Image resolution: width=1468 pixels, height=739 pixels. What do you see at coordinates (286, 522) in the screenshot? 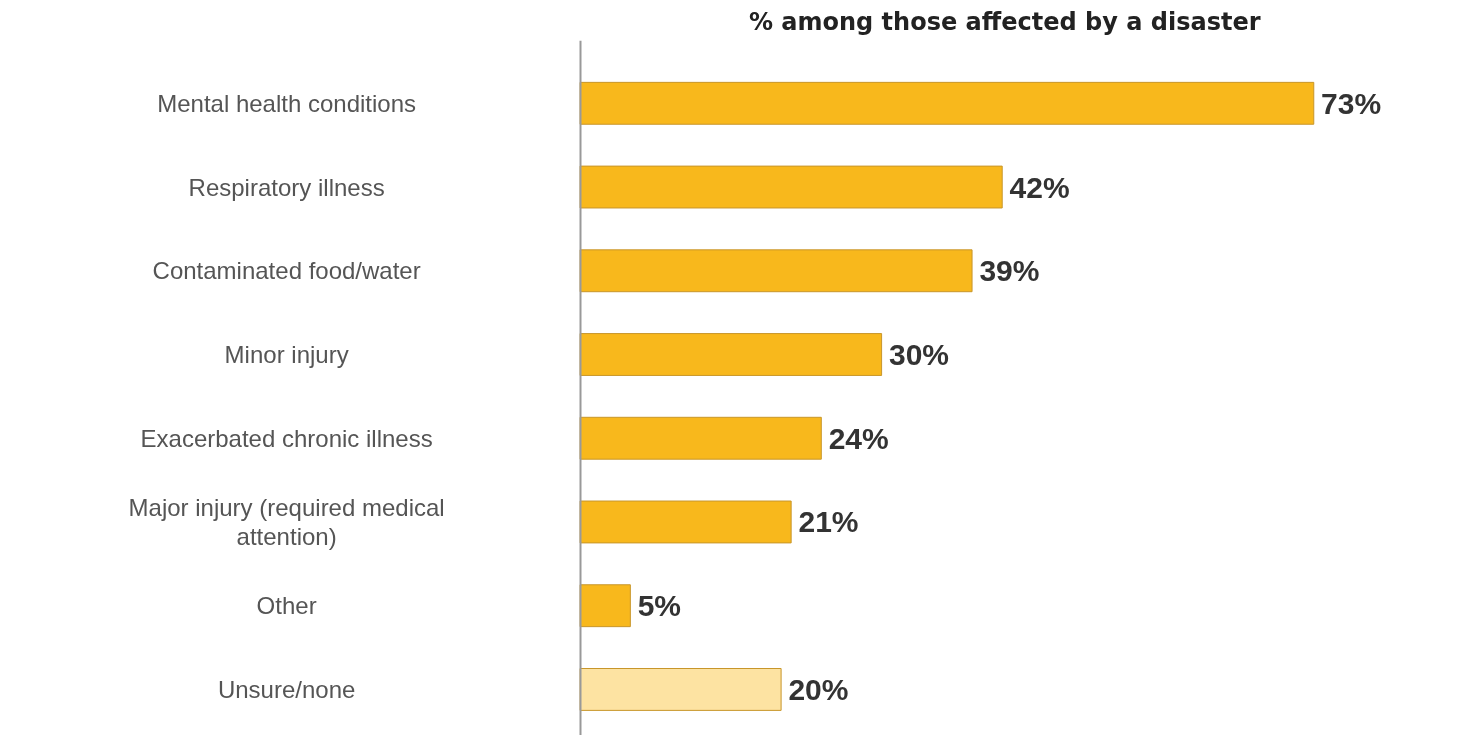
I see `y-tick-label: Major injury (required medical attention)` at bounding box center [286, 522].